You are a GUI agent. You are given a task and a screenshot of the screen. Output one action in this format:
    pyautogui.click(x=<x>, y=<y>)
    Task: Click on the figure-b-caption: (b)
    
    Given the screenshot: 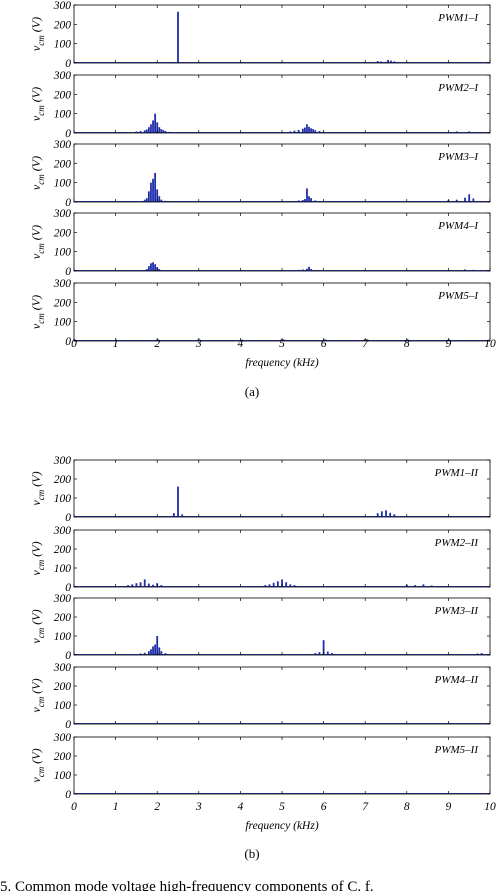 What is the action you would take?
    pyautogui.click(x=251, y=853)
    